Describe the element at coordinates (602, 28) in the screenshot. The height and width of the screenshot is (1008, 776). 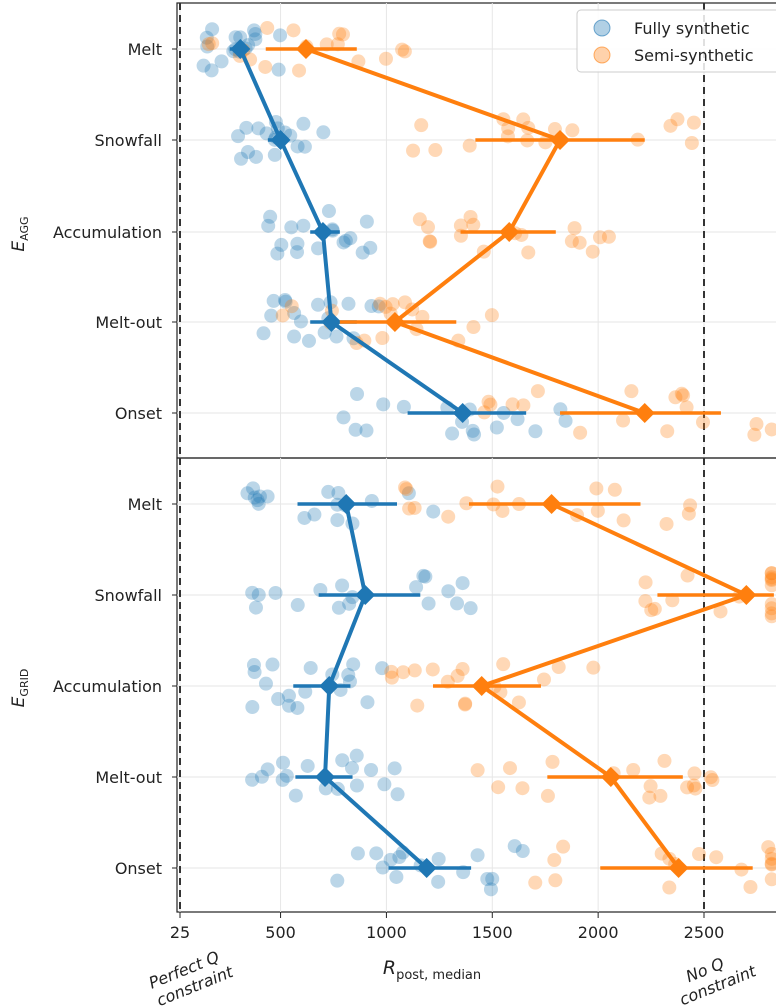
I see `legend-marker-fully` at that location.